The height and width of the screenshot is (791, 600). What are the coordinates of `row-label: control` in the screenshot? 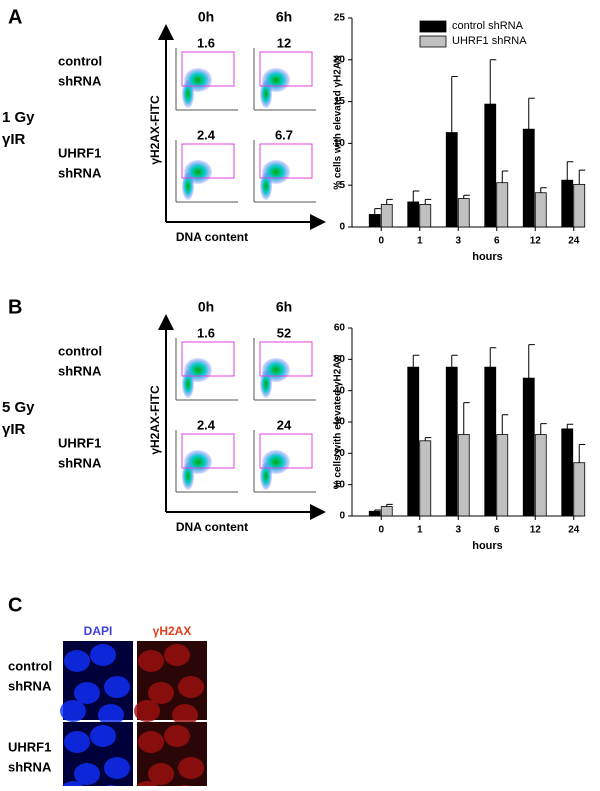 It's located at (30, 665).